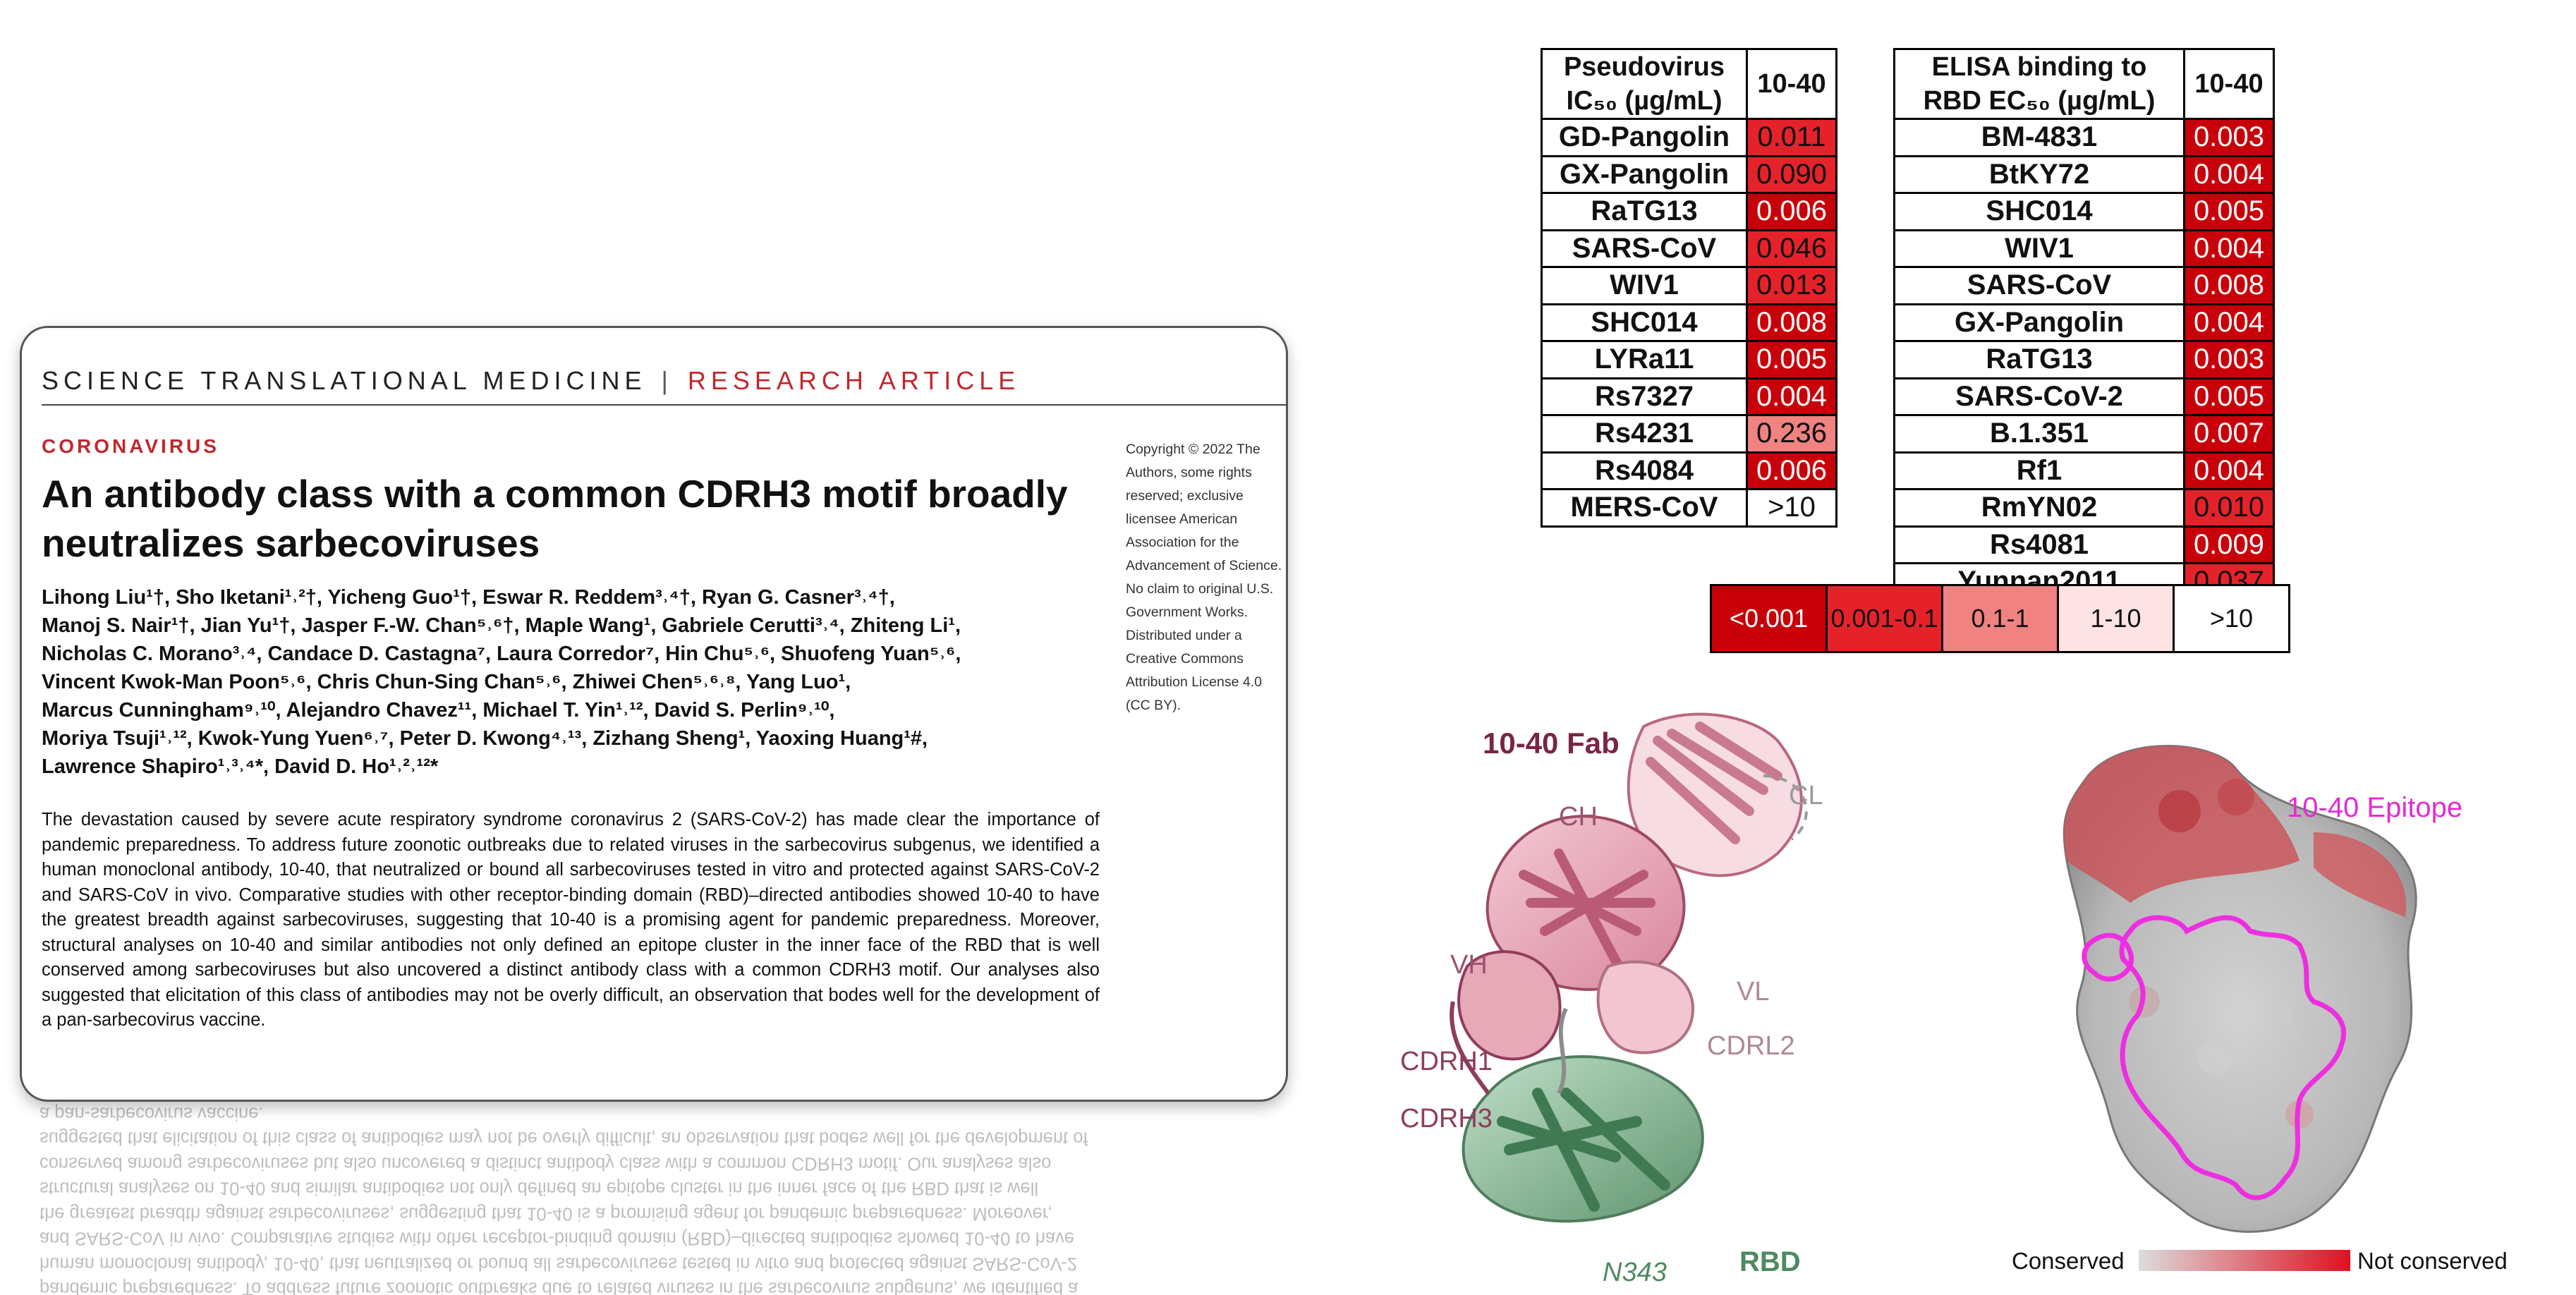  I want to click on pseudovirus-virus-name: Rs7327, so click(1644, 396).